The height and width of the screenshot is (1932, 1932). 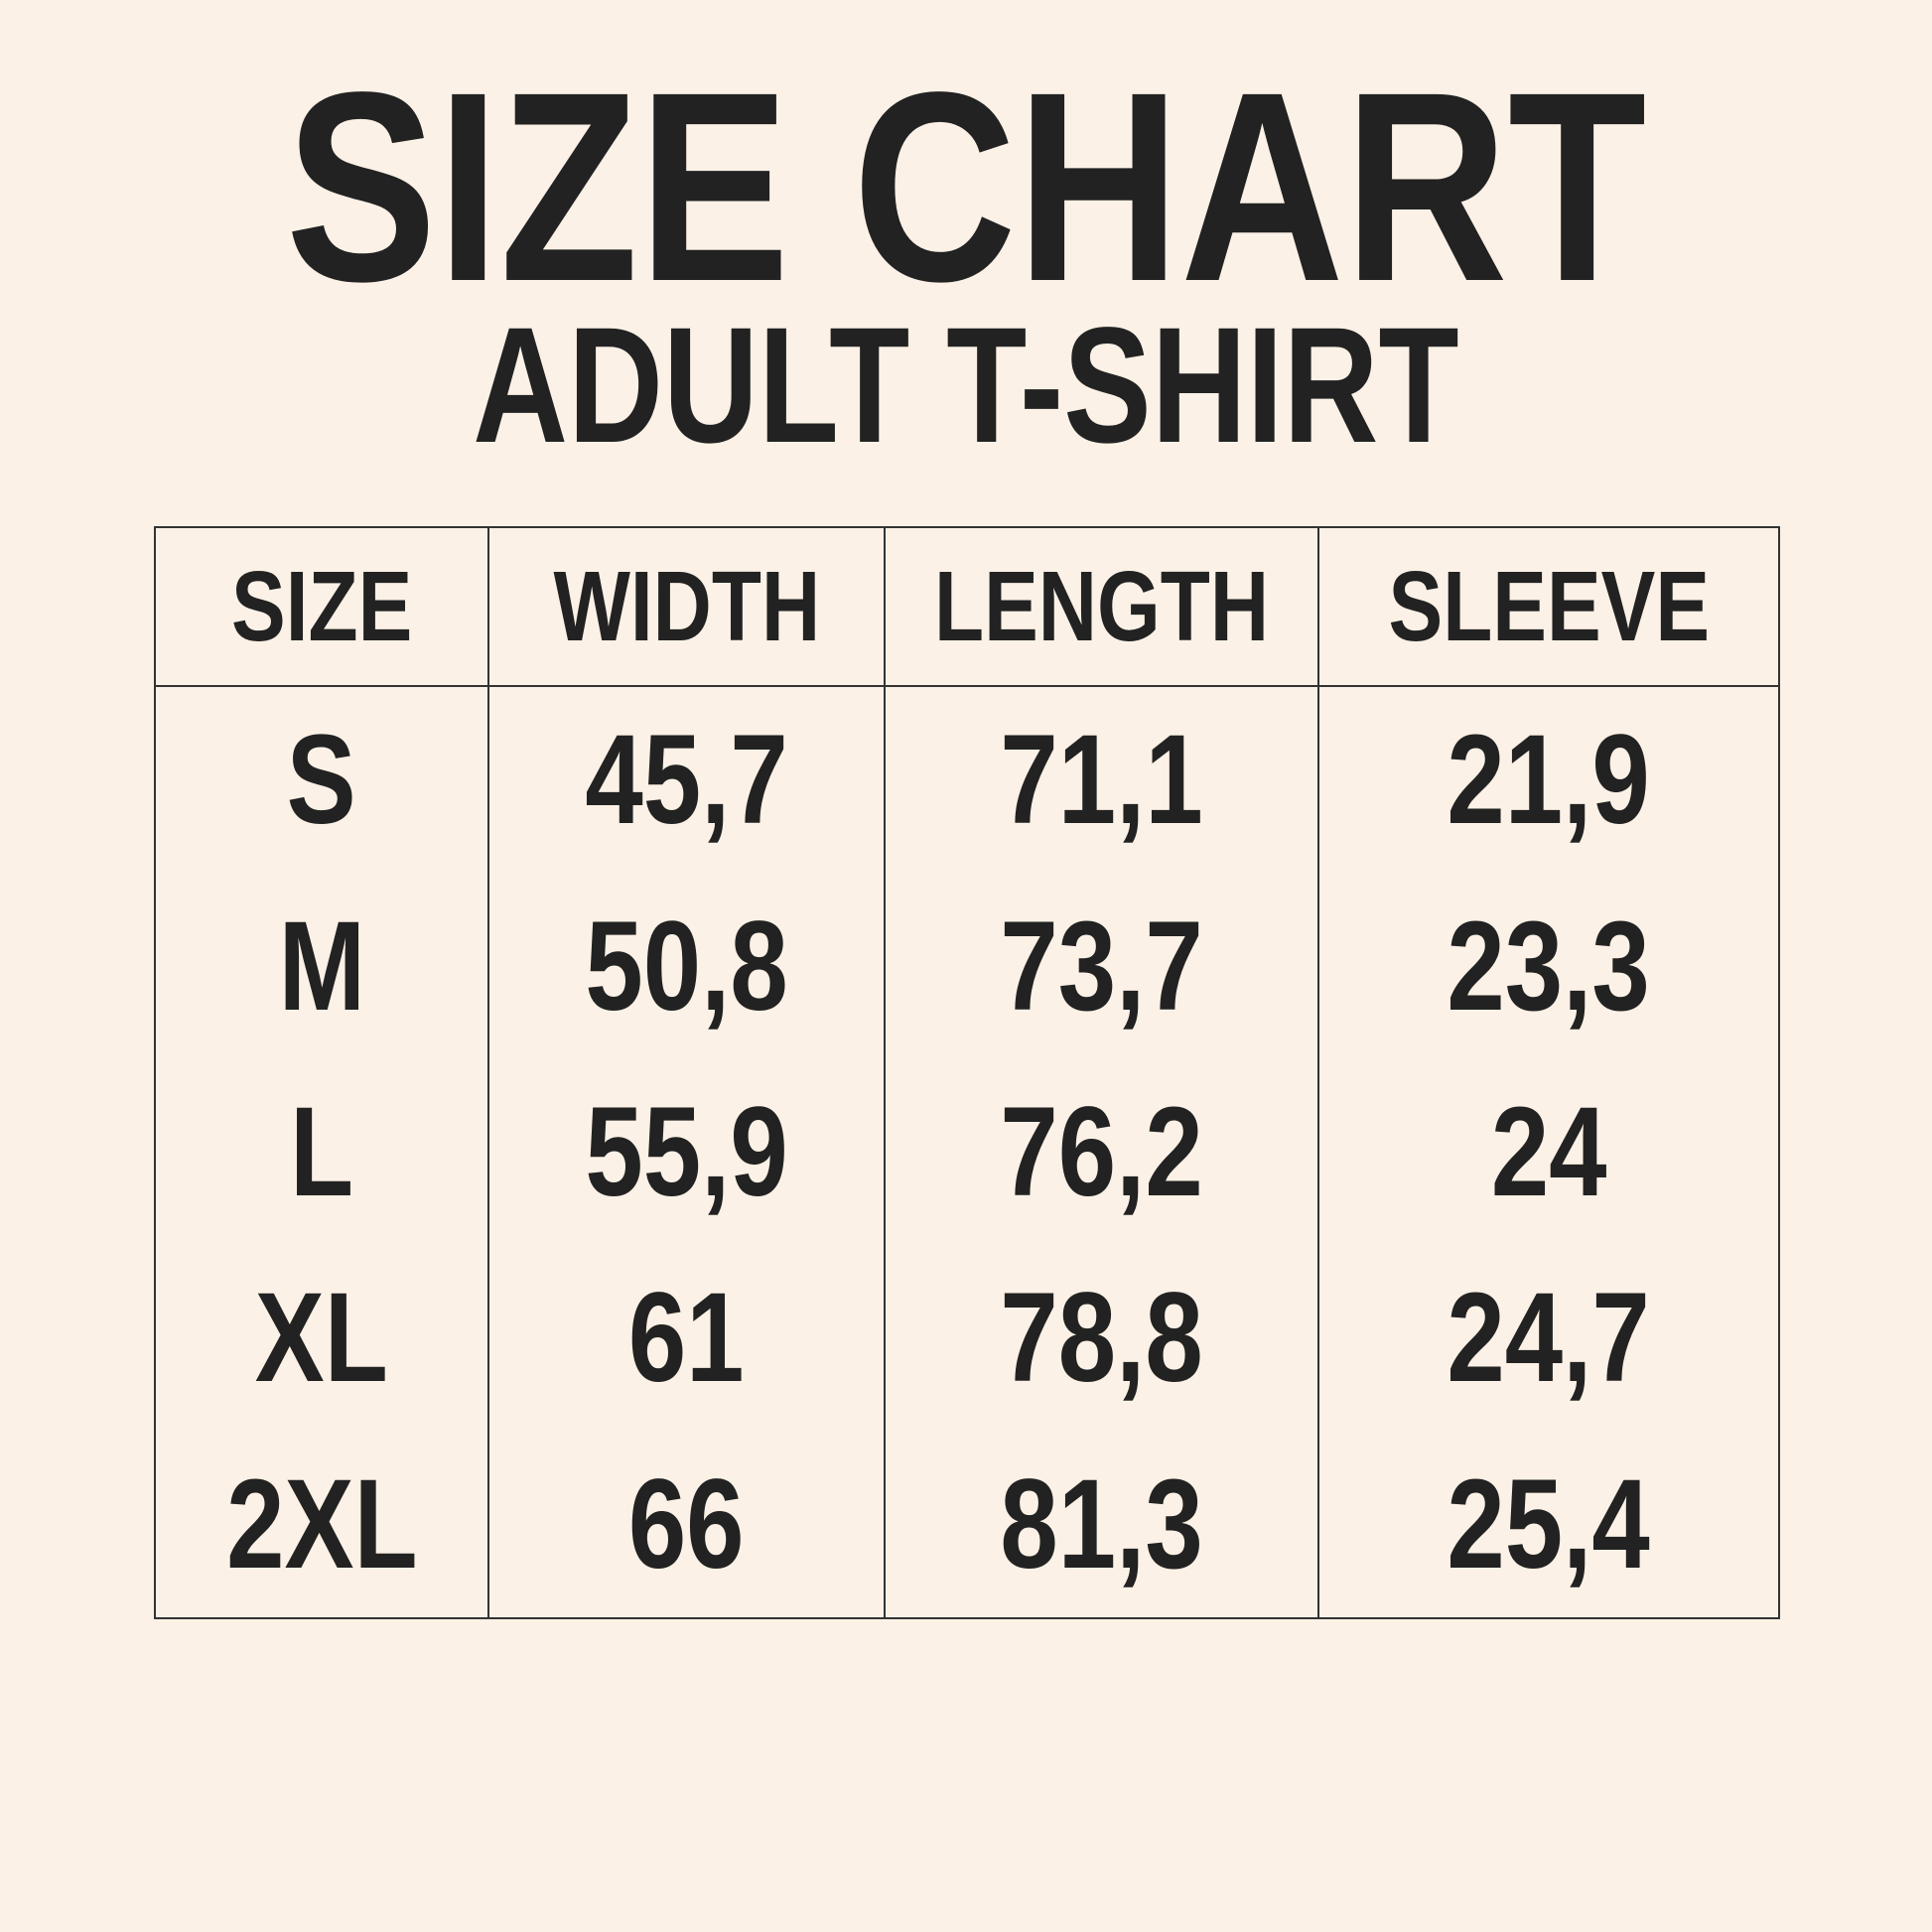 I want to click on cell-width: 61, so click(x=687, y=1339).